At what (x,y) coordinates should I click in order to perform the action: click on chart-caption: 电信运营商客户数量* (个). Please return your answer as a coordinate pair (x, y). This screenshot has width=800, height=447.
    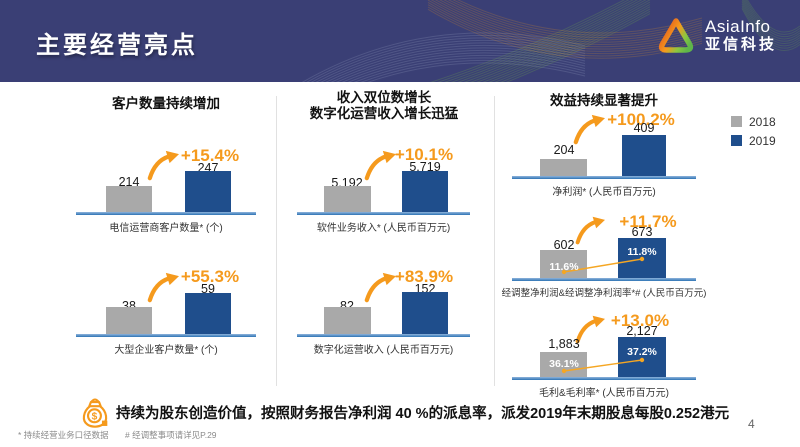
    Looking at the image, I should click on (166, 228).